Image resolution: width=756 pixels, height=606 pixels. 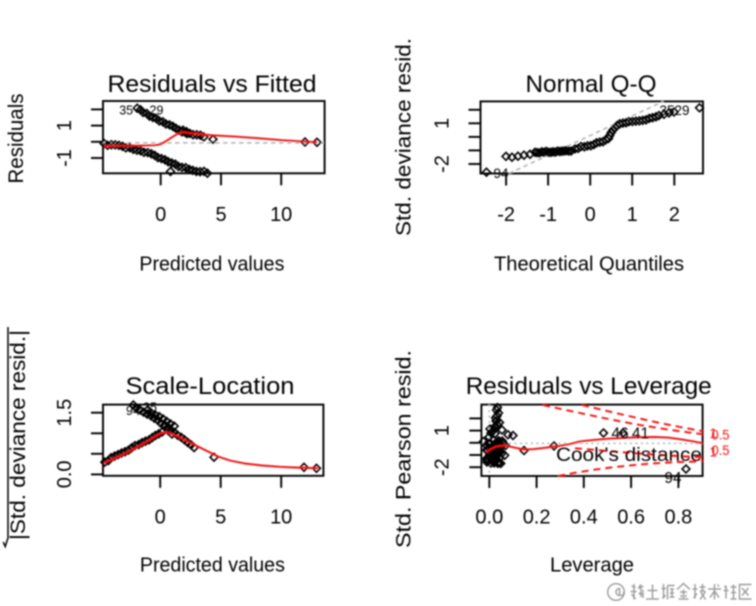 What do you see at coordinates (591, 84) in the screenshot?
I see `svg-text: Normal Q-Q` at bounding box center [591, 84].